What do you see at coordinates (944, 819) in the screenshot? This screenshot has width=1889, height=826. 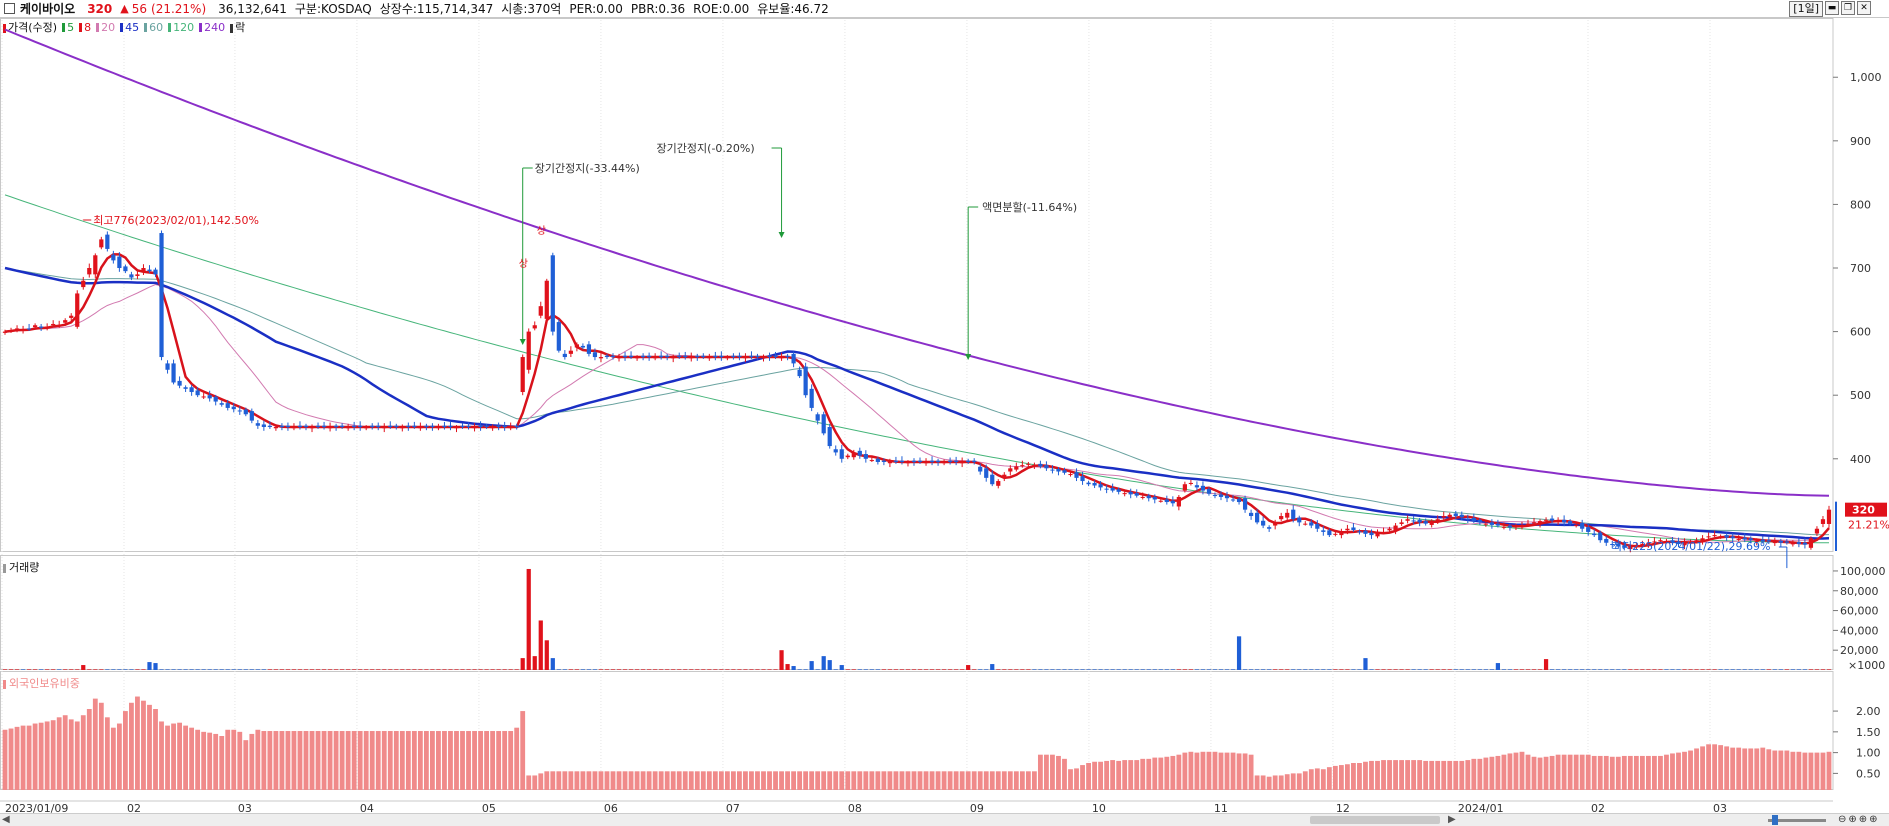 I see `chart-scrollbar: ◀ ▶ ⊖⊕⊕⊕` at bounding box center [944, 819].